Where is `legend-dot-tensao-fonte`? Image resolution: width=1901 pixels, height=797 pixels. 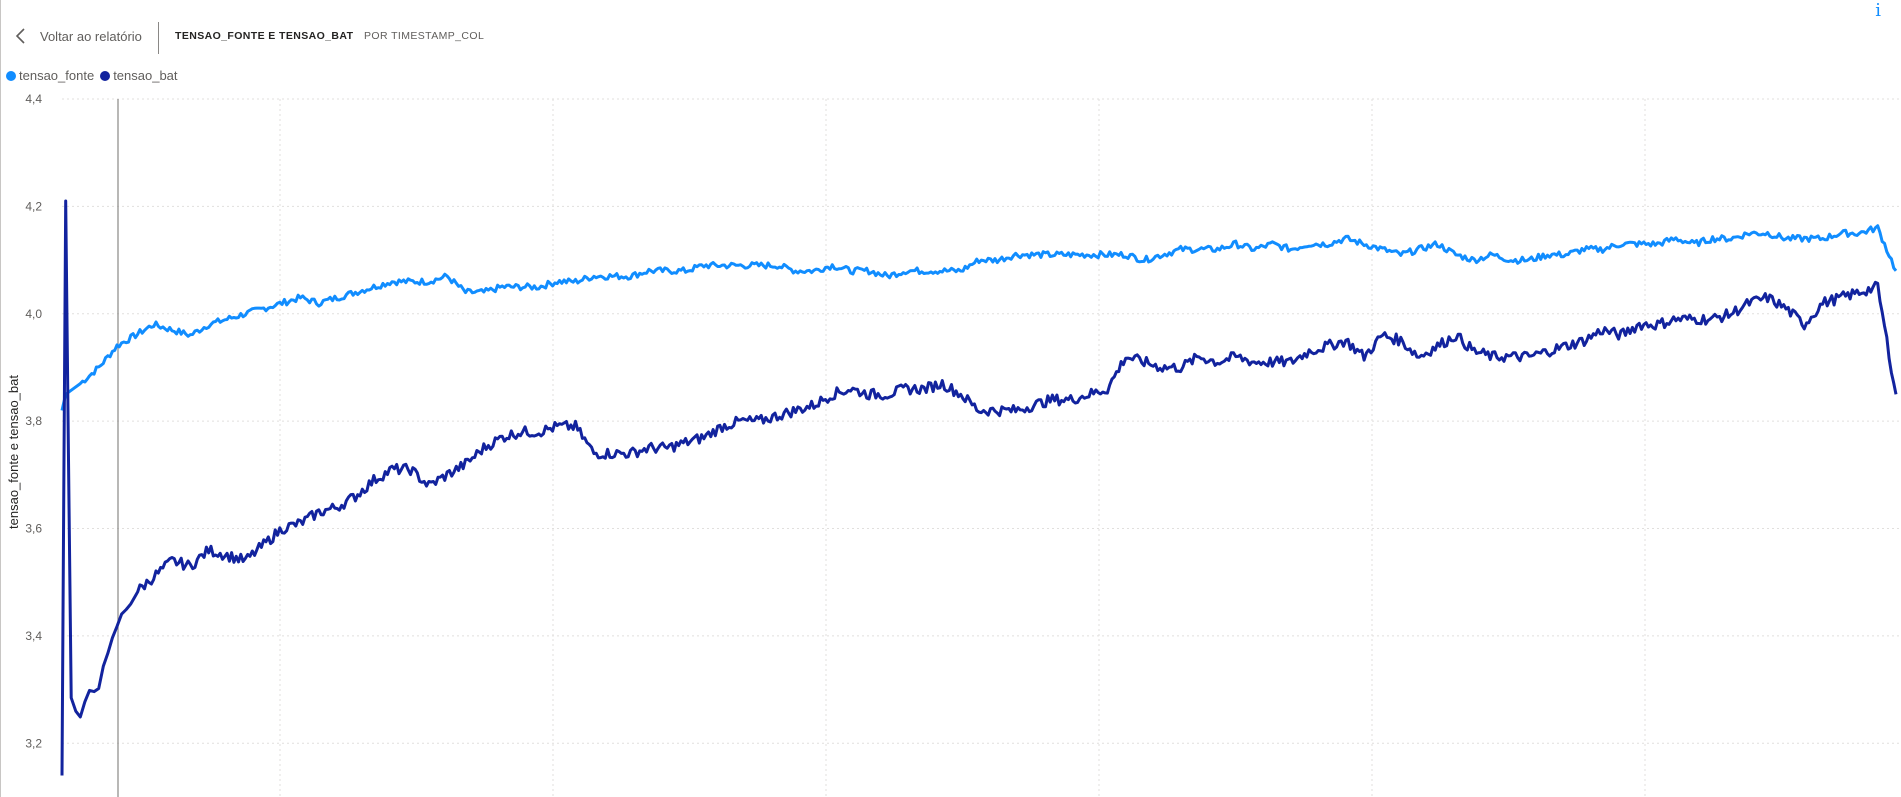
legend-dot-tensao-fonte is located at coordinates (11, 75).